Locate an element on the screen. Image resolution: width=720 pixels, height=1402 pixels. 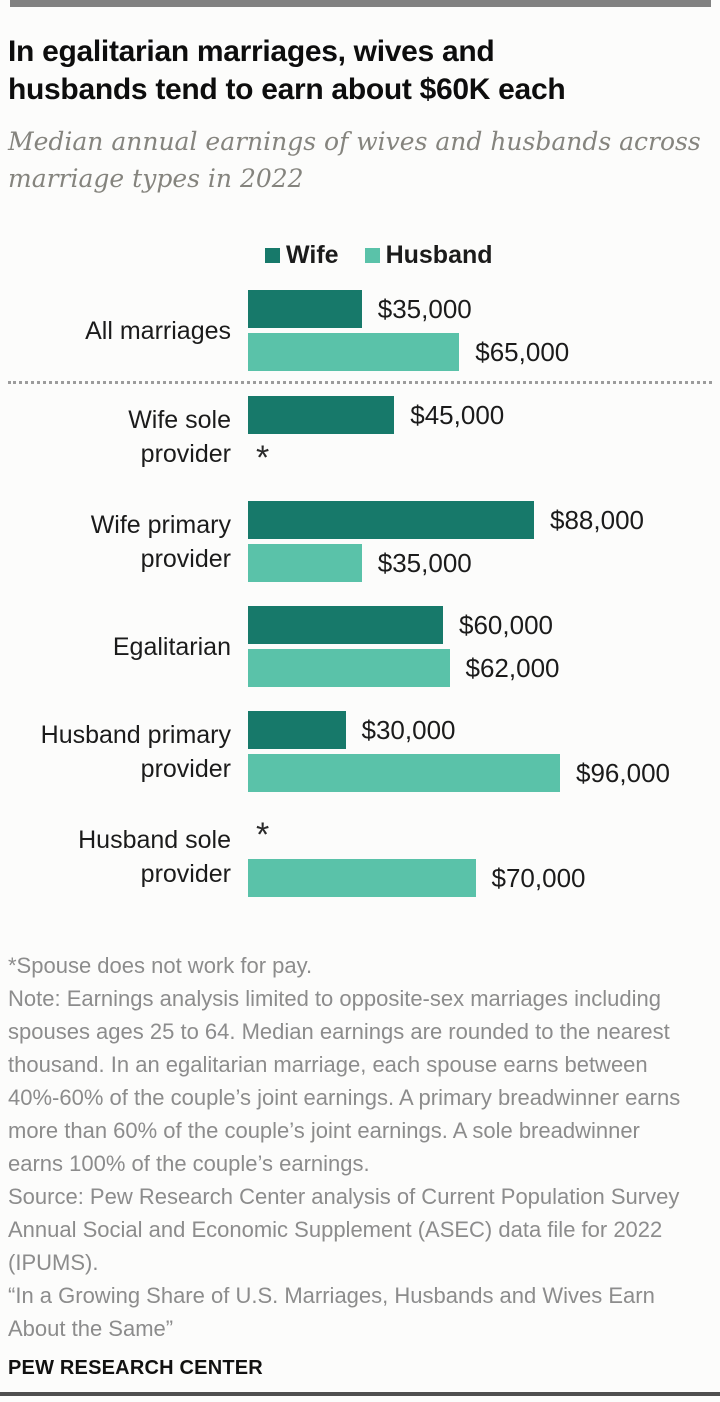
category-label: Wife sole provider is located at coordinates (124, 436).